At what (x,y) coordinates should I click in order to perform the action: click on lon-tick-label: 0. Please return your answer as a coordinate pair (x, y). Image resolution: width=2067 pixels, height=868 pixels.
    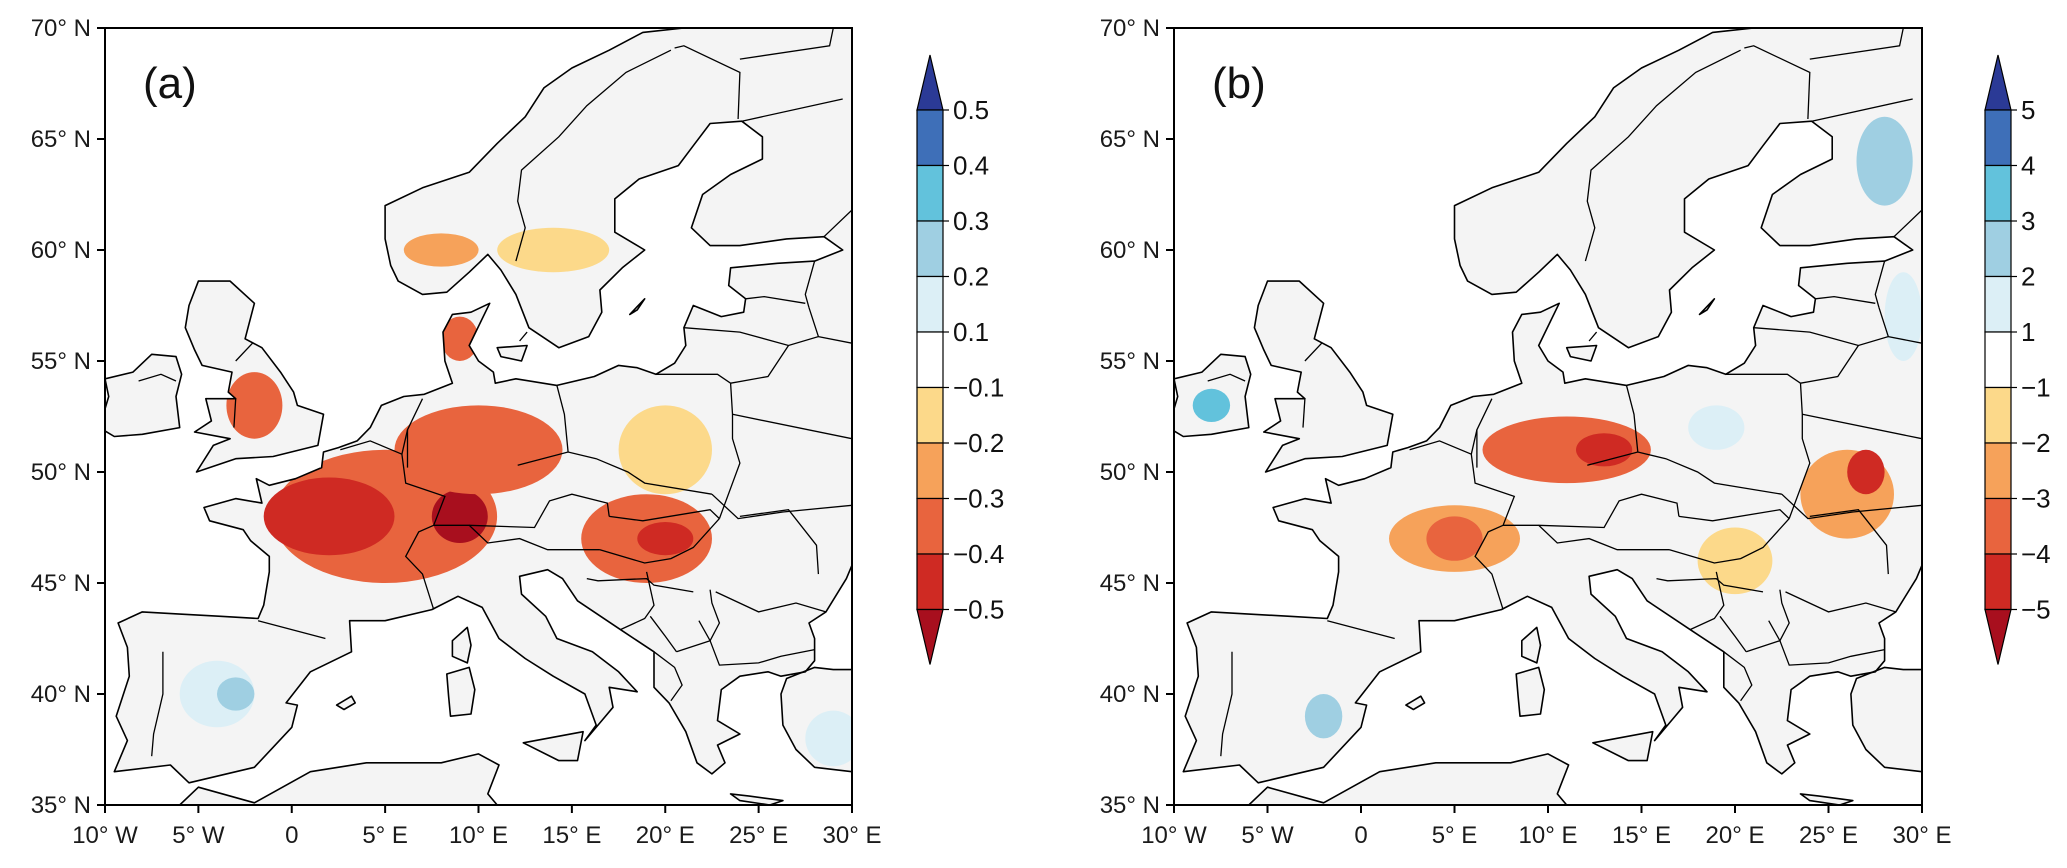
    Looking at the image, I should click on (291, 835).